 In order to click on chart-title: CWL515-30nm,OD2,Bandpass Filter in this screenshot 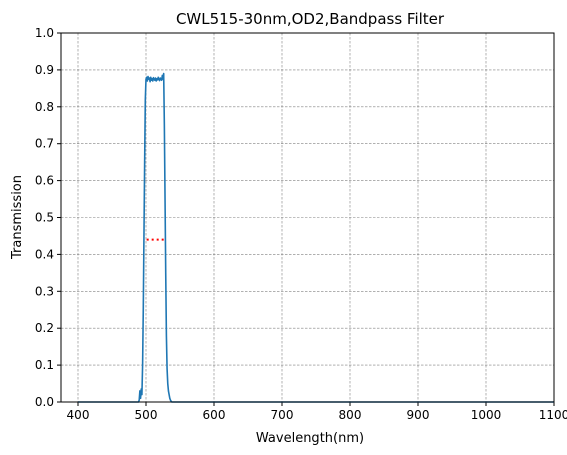, I will do `click(310, 19)`.